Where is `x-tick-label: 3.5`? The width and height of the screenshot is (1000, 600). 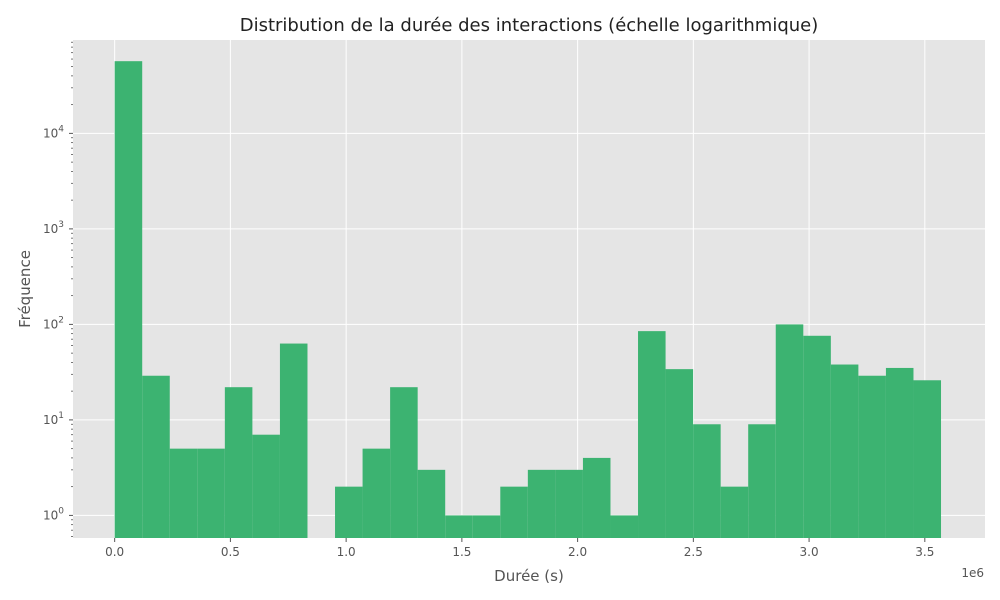 x-tick-label: 3.5 is located at coordinates (924, 552).